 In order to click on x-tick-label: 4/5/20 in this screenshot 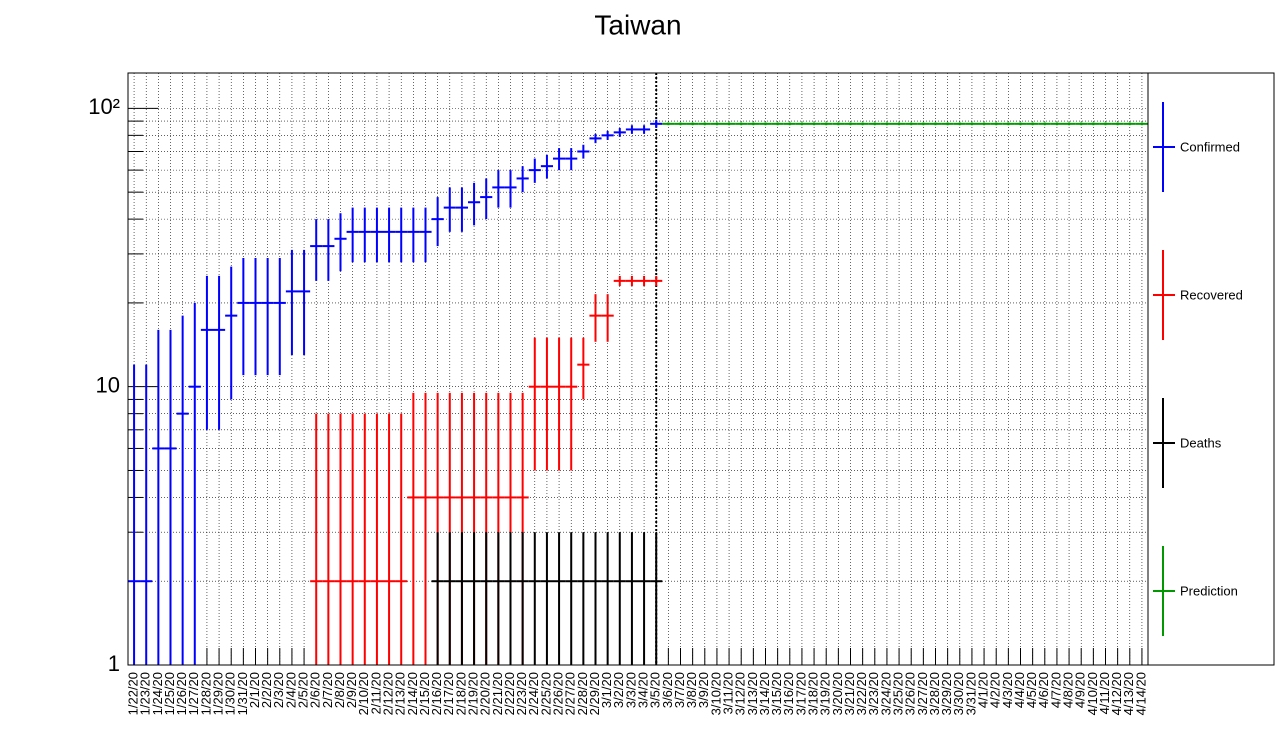, I will do `click(1031, 690)`.